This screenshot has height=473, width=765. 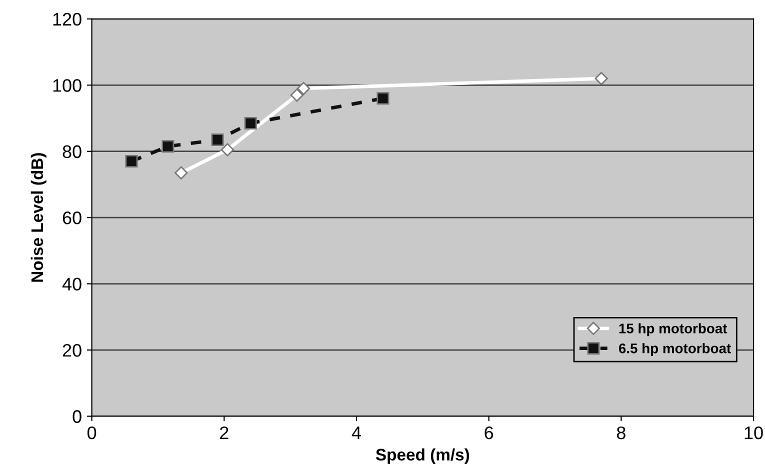 I want to click on x-tick-label: 4, so click(x=356, y=433).